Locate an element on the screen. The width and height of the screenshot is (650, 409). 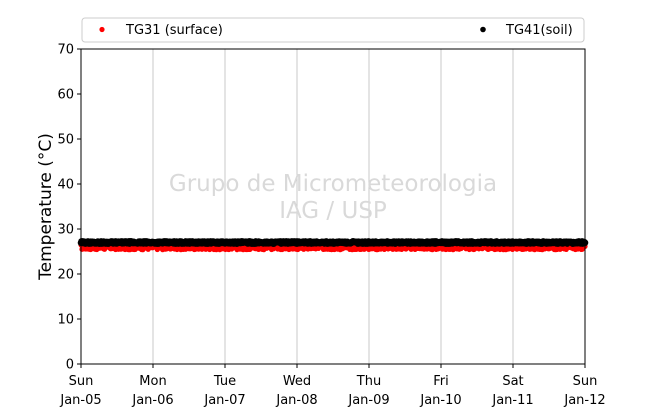
x-tick-day: Wed is located at coordinates (297, 381).